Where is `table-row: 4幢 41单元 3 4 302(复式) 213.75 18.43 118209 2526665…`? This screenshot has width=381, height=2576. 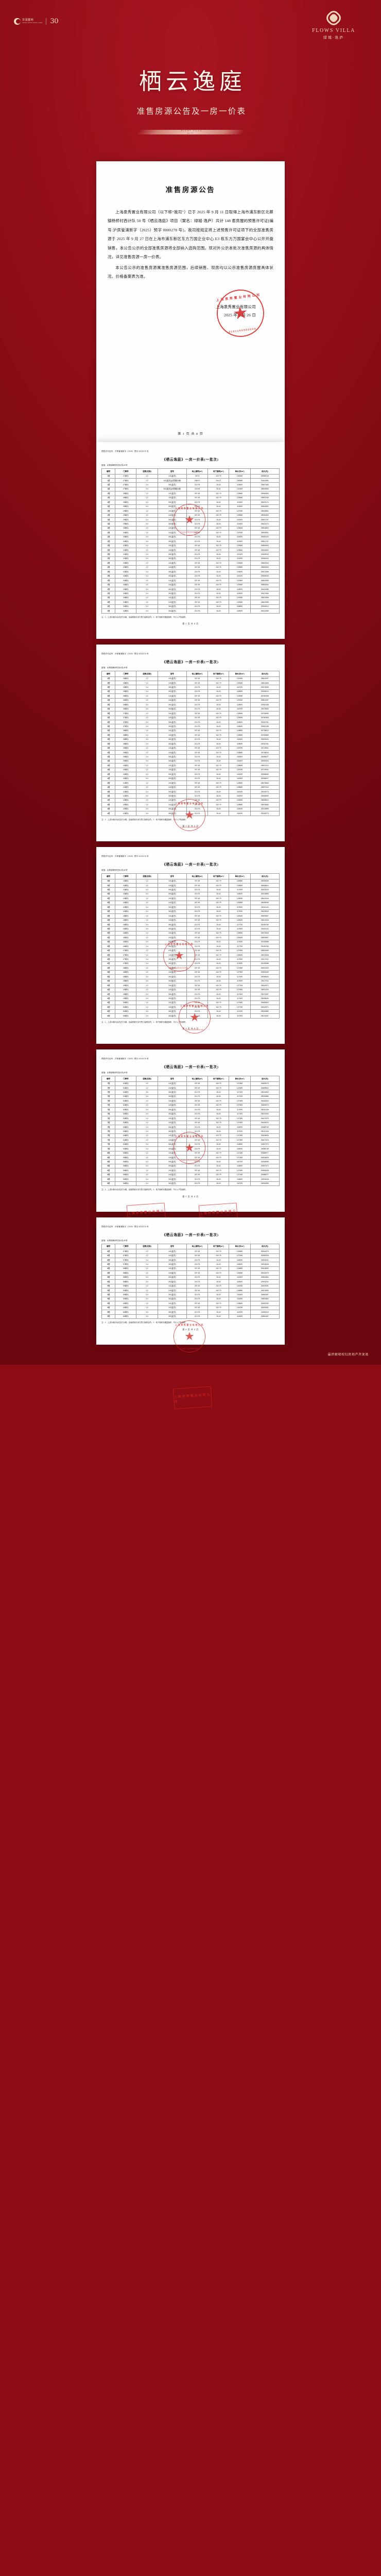 table-row: 4幢 41单元 3 4 302(复式) 213.75 18.43 118209 2526665… is located at coordinates (190, 796).